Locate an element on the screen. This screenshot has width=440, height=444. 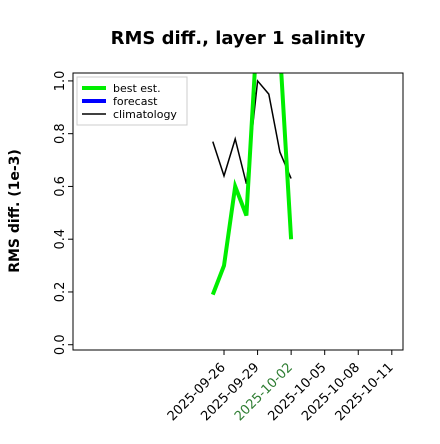
y-tick-label: 0.8 is located at coordinates (60, 133).